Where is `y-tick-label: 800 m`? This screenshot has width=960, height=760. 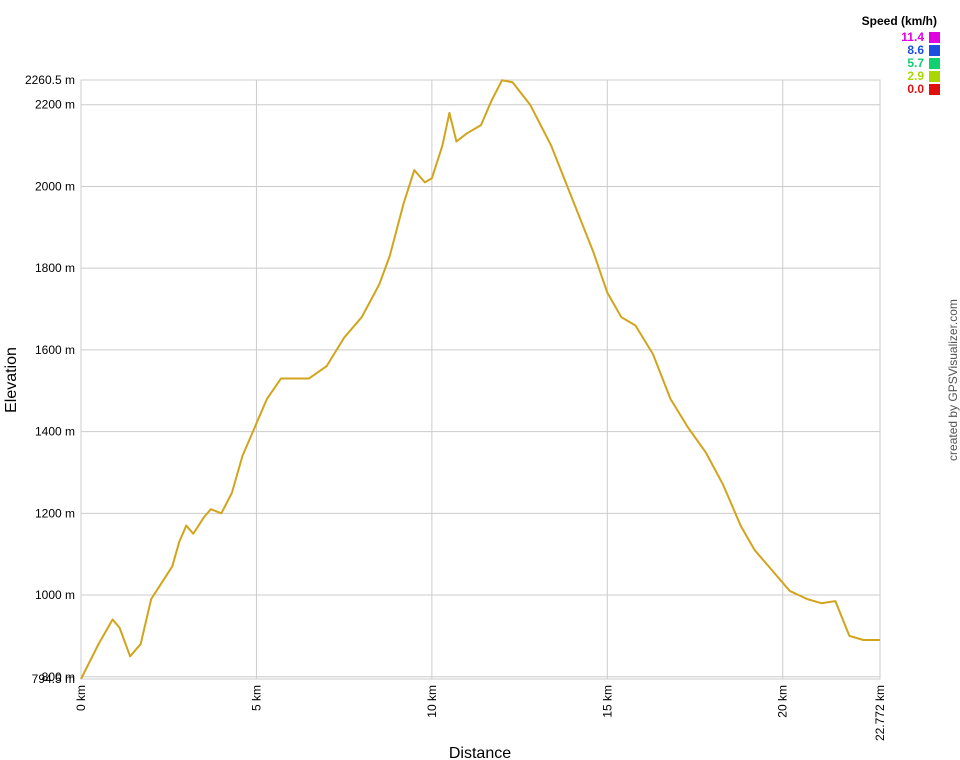
y-tick-label: 800 m is located at coordinates (58, 677).